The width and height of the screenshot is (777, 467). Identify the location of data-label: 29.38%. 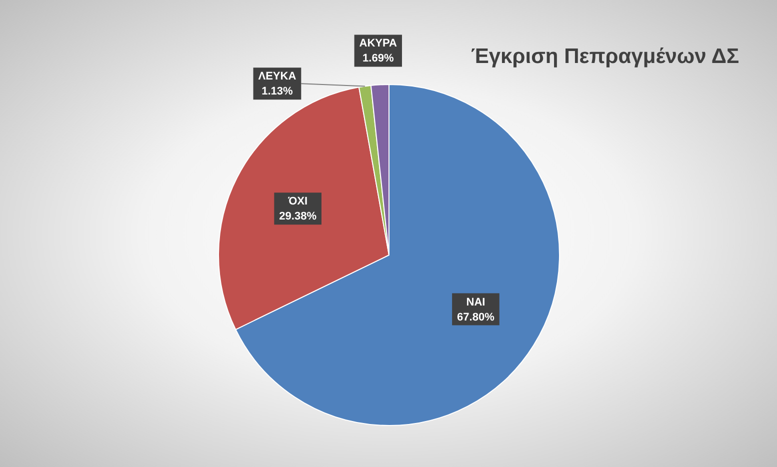
(298, 216).